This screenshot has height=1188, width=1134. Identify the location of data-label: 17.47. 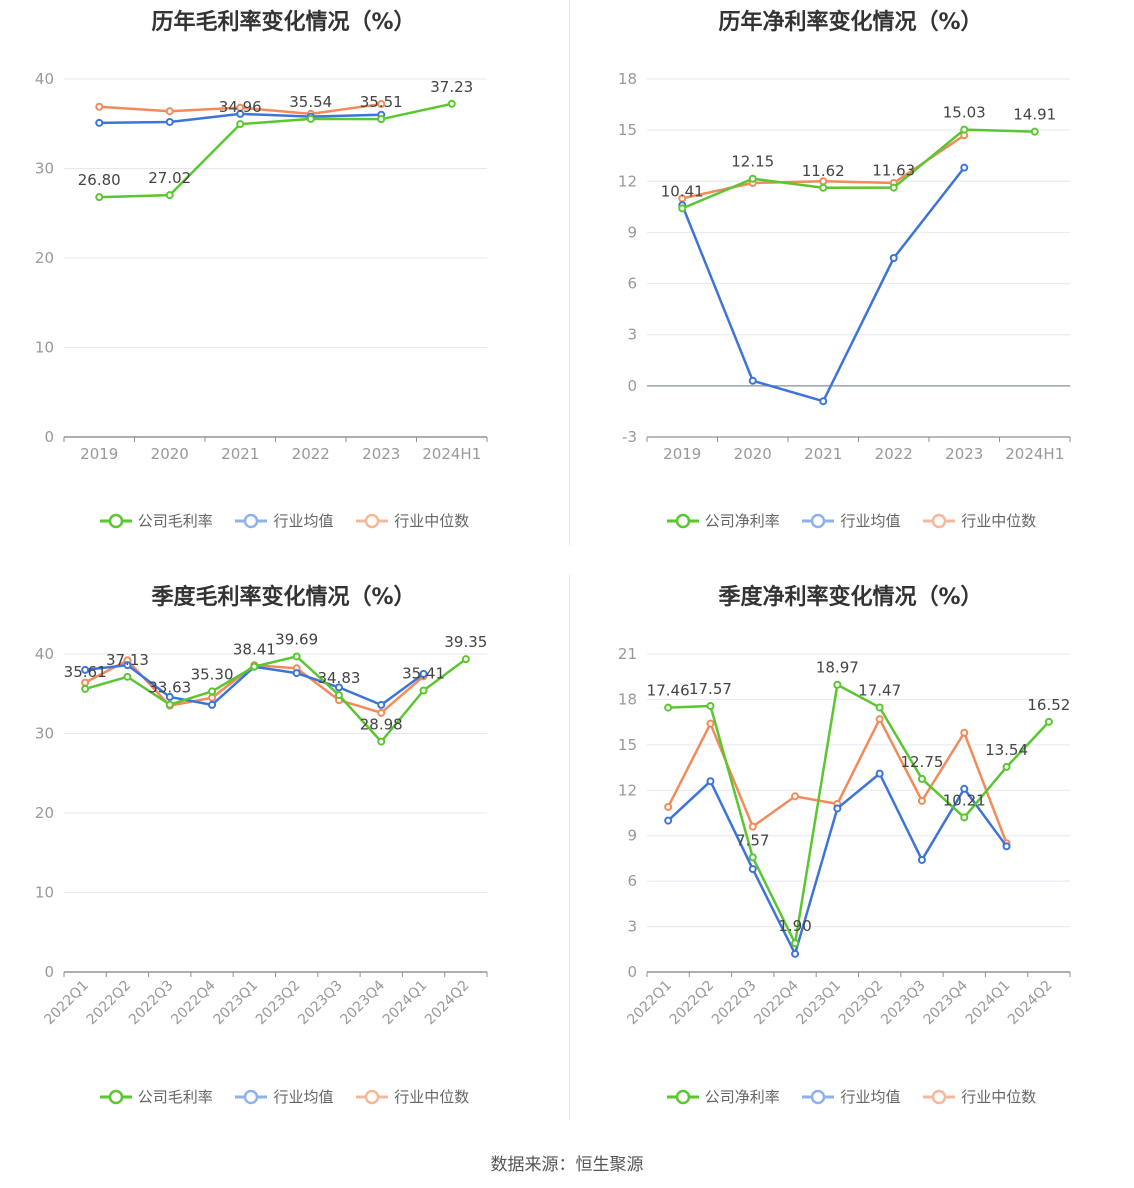
(879, 690).